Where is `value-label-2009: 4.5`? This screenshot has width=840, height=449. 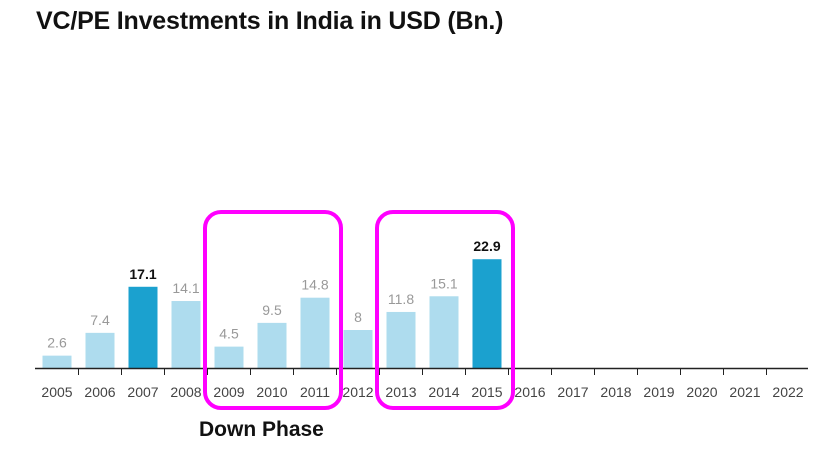 value-label-2009: 4.5 is located at coordinates (229, 334).